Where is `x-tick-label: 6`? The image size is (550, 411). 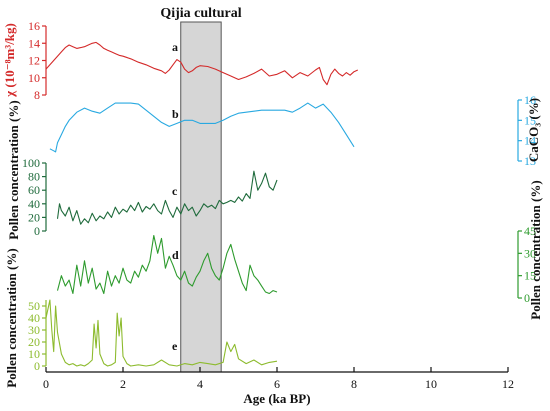
x-tick-label: 6 is located at coordinates (277, 384).